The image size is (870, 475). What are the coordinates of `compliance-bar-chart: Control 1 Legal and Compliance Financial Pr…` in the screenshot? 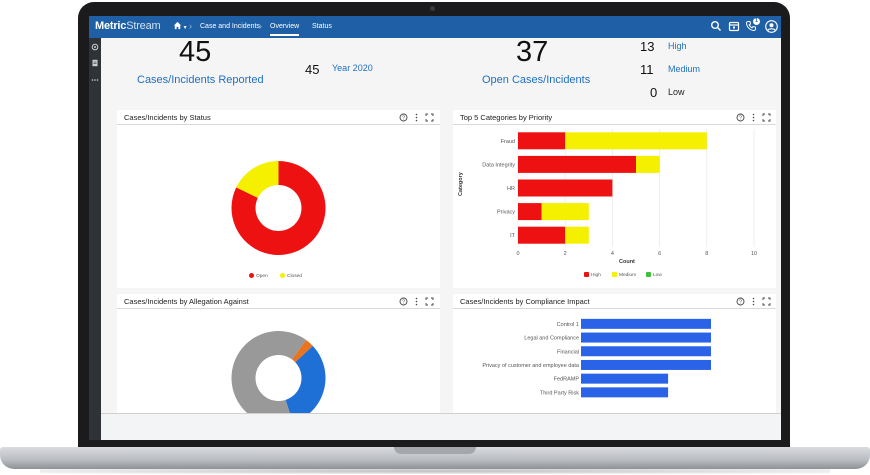 It's located at (596, 358).